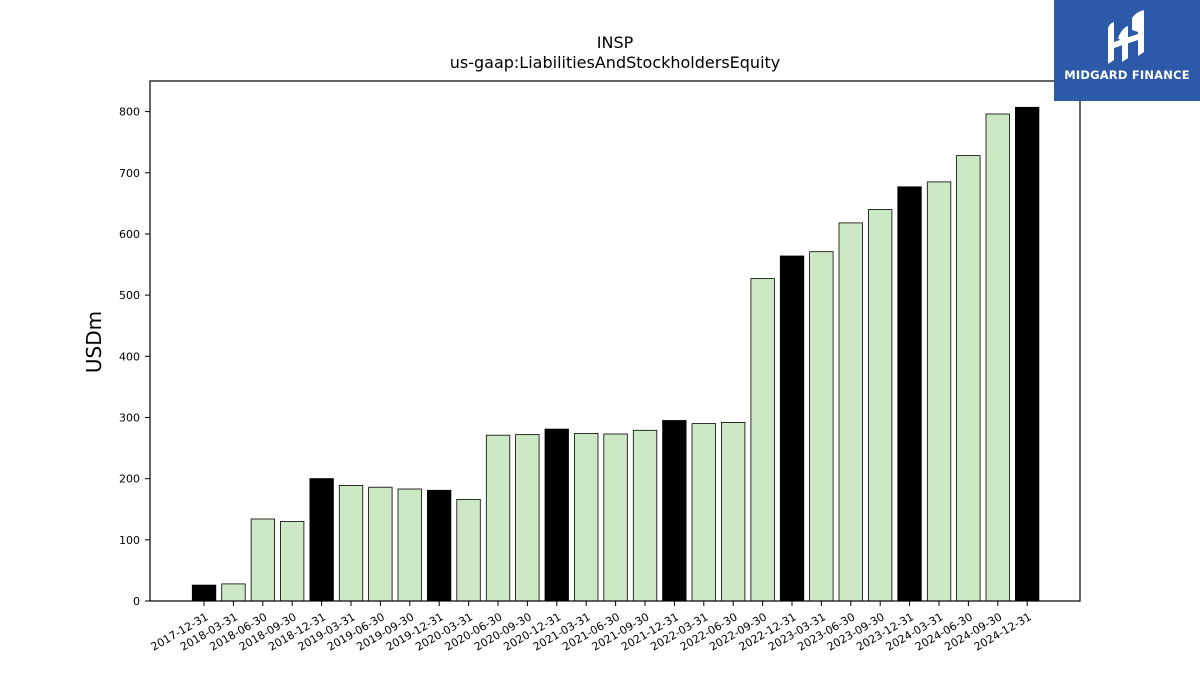  What do you see at coordinates (129, 295) in the screenshot?
I see `y-tick-label: 500` at bounding box center [129, 295].